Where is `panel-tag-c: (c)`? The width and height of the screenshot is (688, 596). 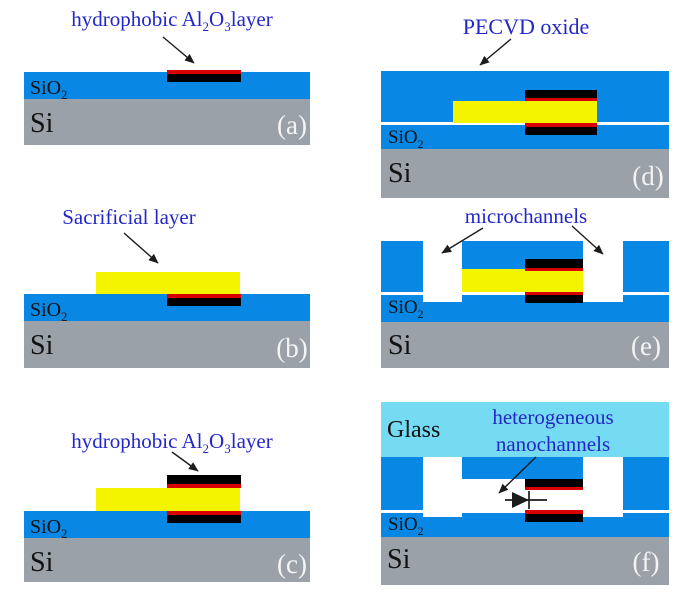 panel-tag-c: (c) is located at coordinates (292, 564).